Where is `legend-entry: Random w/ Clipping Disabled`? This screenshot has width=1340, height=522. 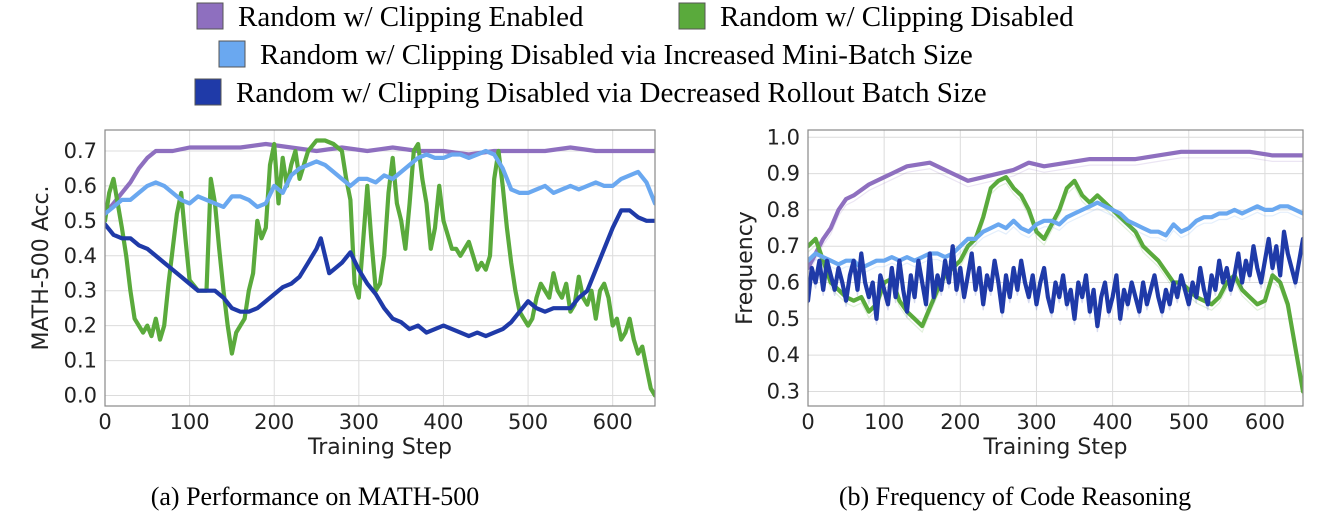
legend-entry: Random w/ Clipping Disabled is located at coordinates (876, 17).